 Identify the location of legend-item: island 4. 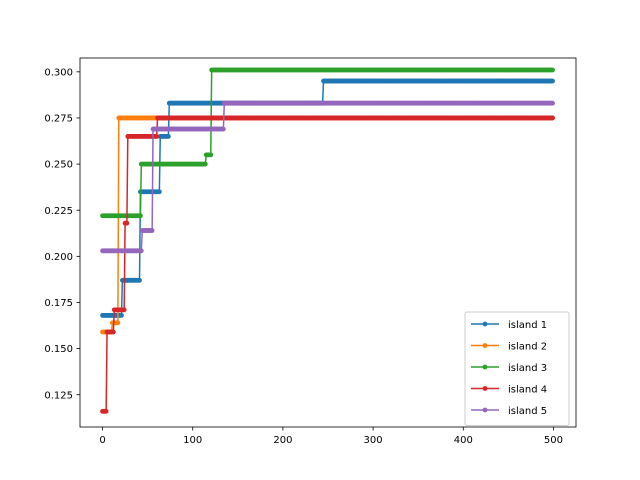
(509, 389).